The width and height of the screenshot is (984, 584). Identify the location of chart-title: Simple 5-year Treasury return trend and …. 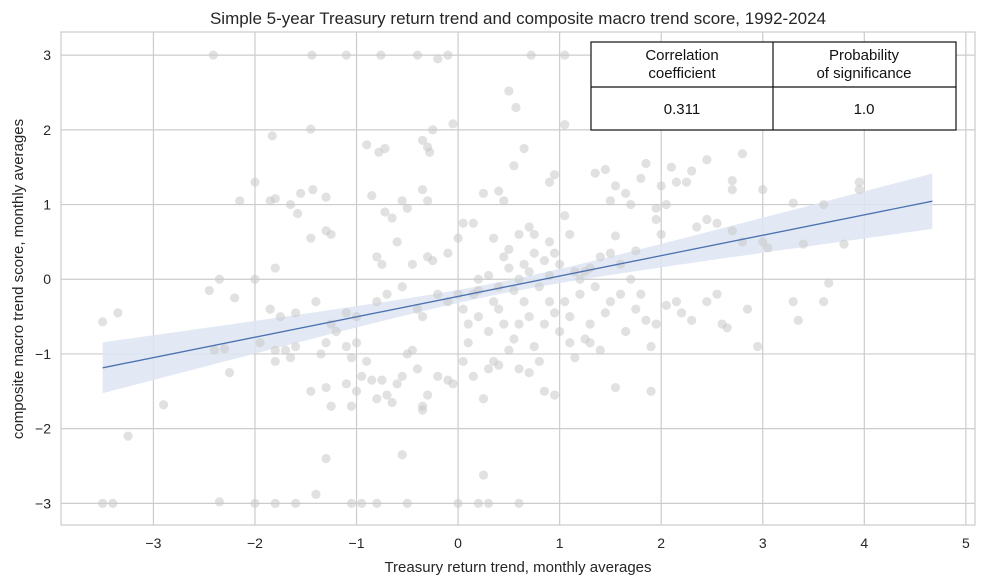
(518, 18).